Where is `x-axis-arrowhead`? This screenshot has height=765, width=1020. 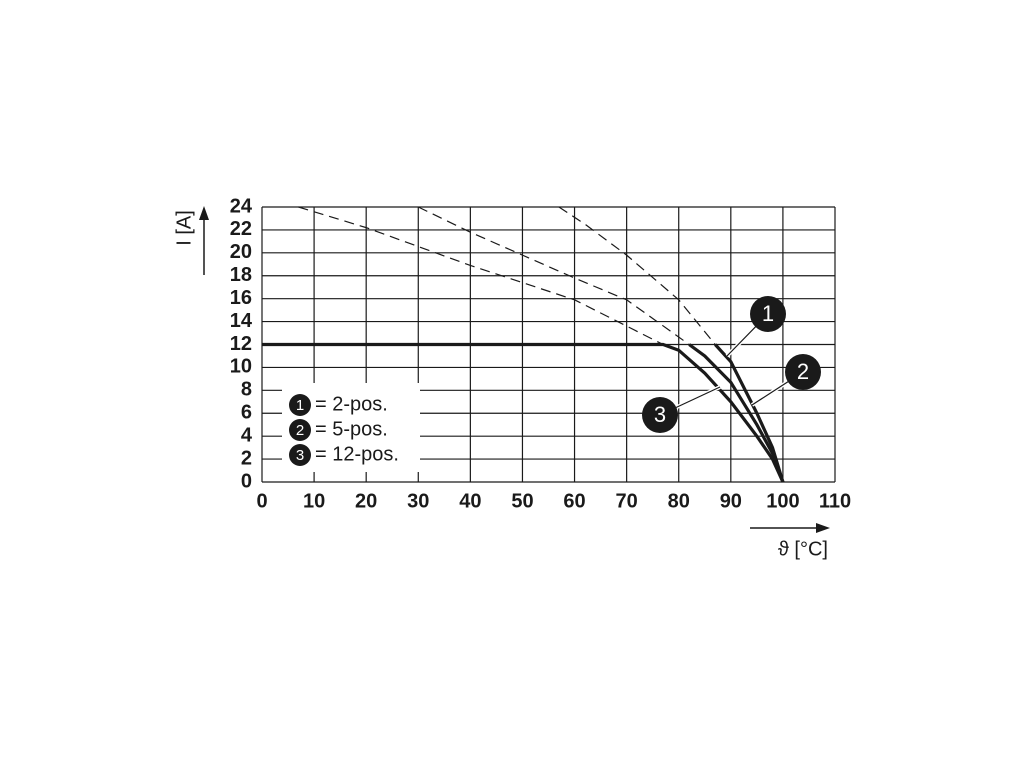
x-axis-arrowhead is located at coordinates (823, 528).